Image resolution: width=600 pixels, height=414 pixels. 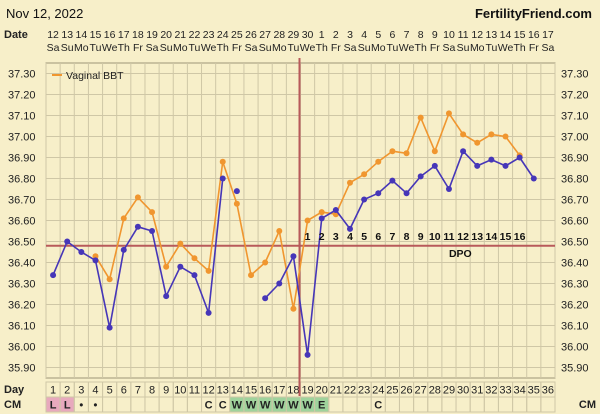 I want to click on cycle-day-cell: 3, so click(x=81, y=391).